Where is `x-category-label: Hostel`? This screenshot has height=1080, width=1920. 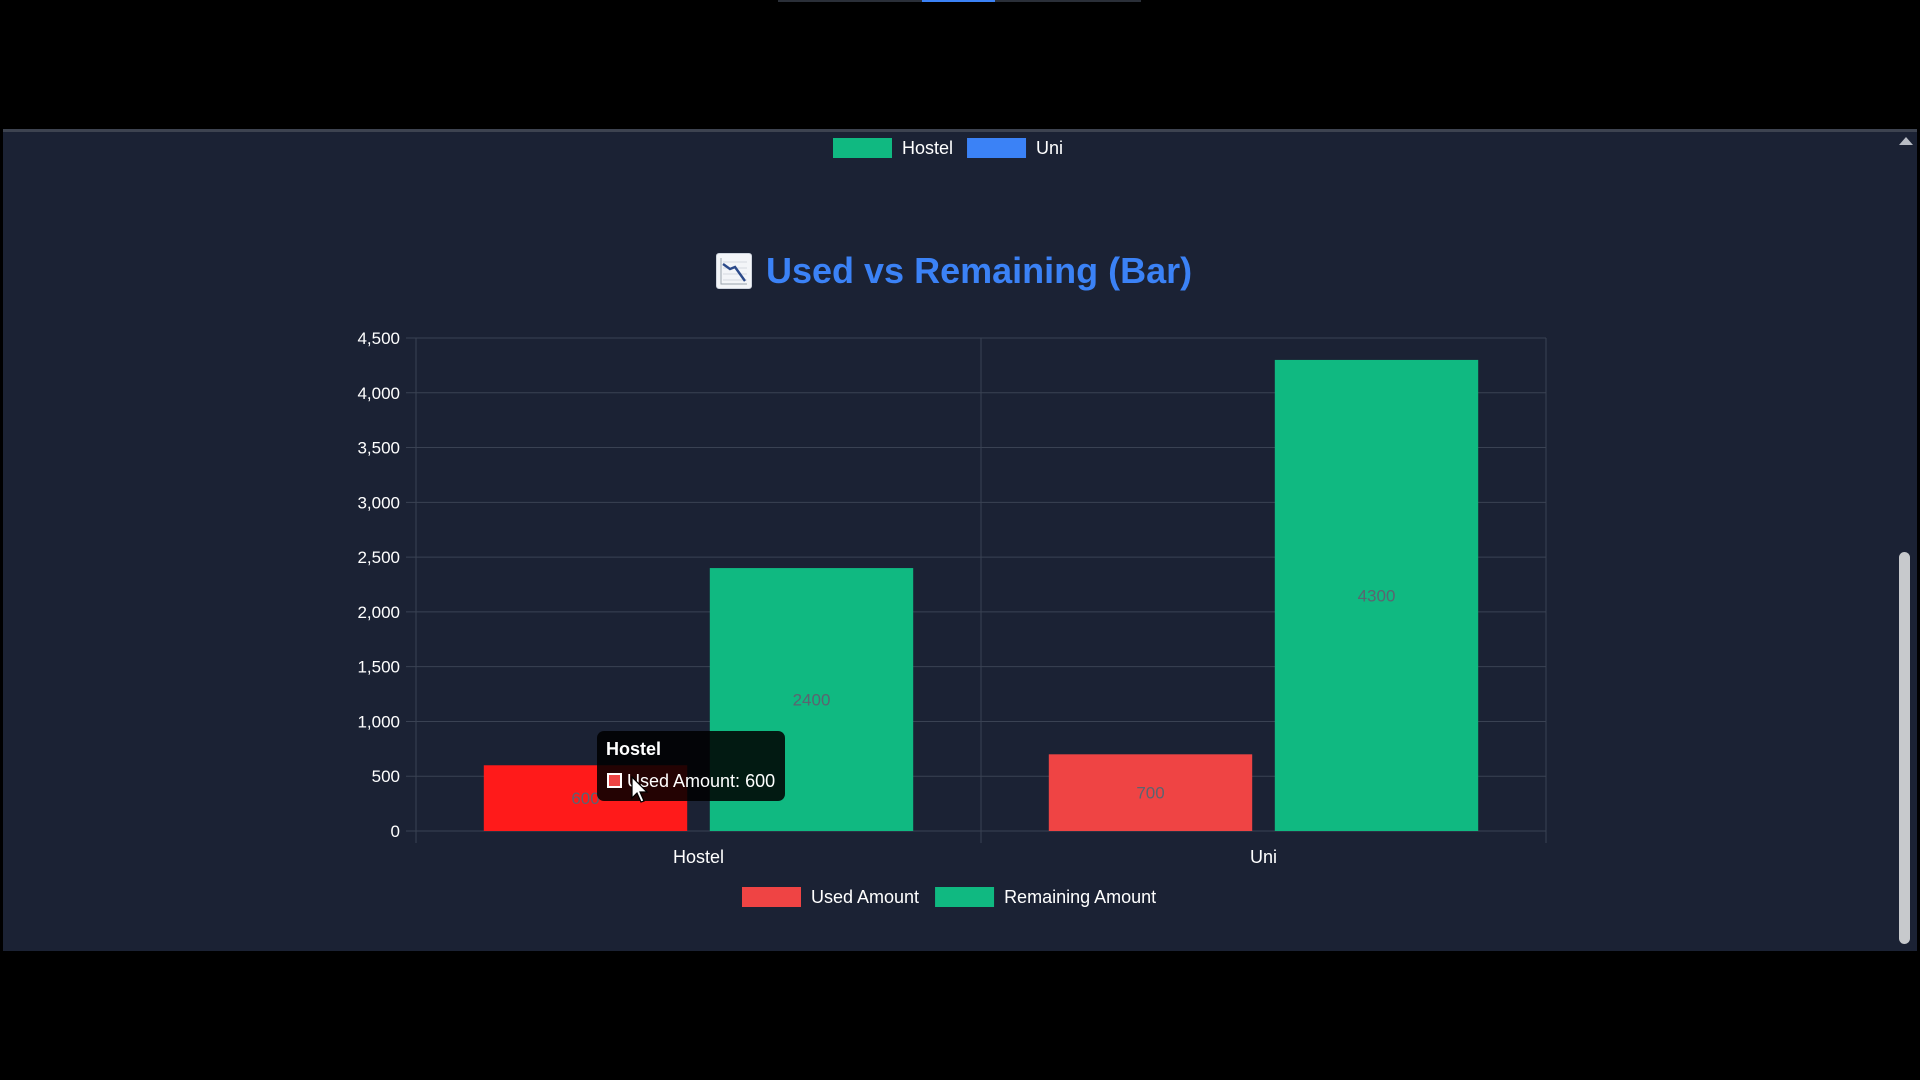
x-category-label: Hostel is located at coordinates (698, 857).